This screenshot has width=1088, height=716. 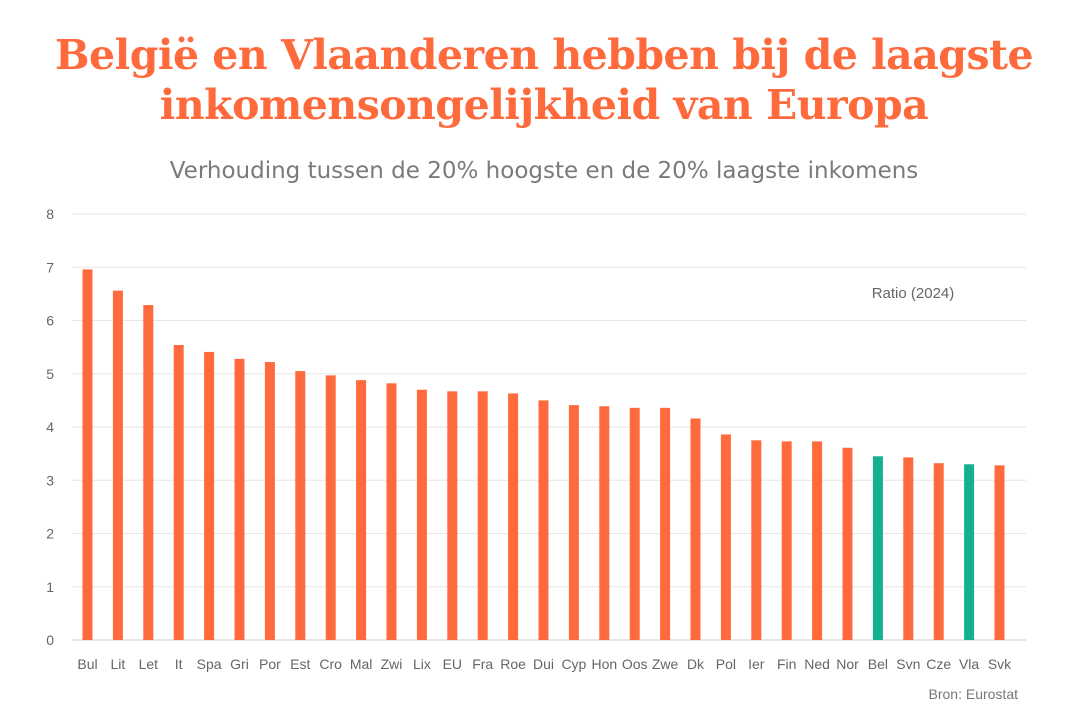 What do you see at coordinates (452, 515) in the screenshot?
I see `bar-eu` at bounding box center [452, 515].